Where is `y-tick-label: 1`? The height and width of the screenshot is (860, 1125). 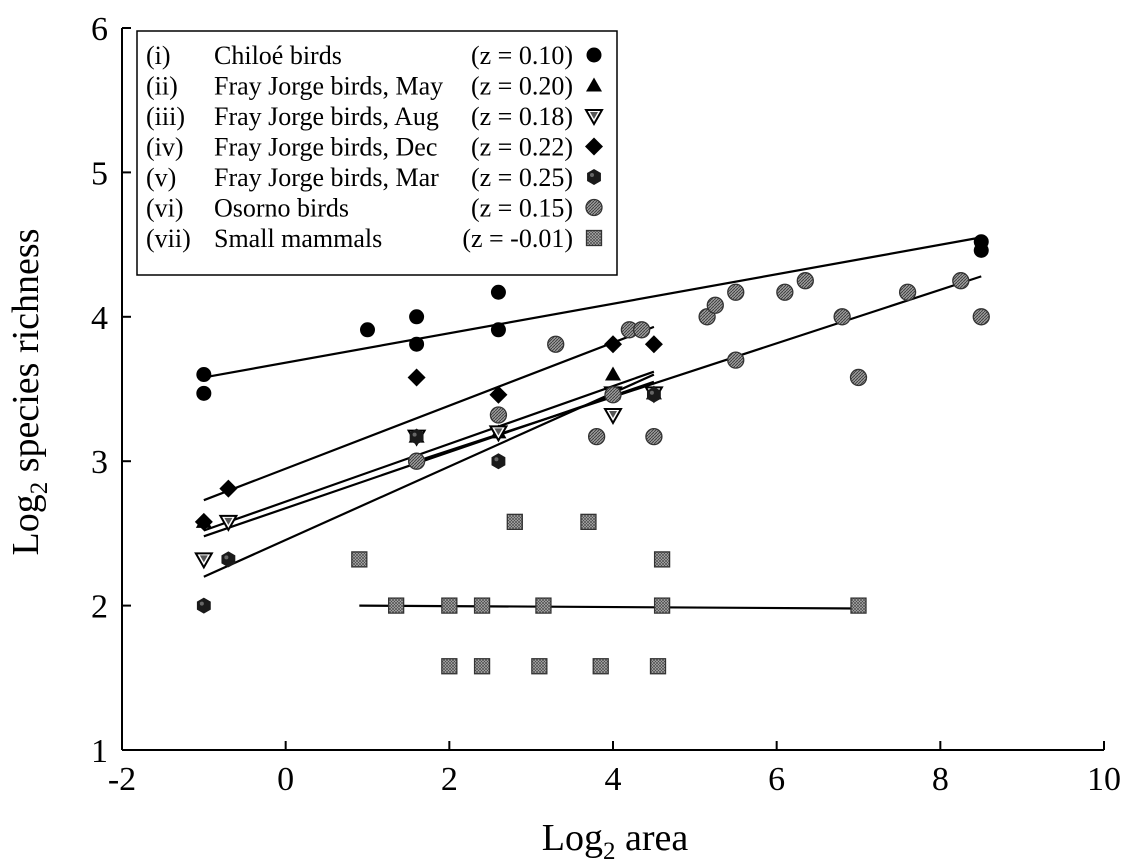 y-tick-label: 1 is located at coordinates (99, 751).